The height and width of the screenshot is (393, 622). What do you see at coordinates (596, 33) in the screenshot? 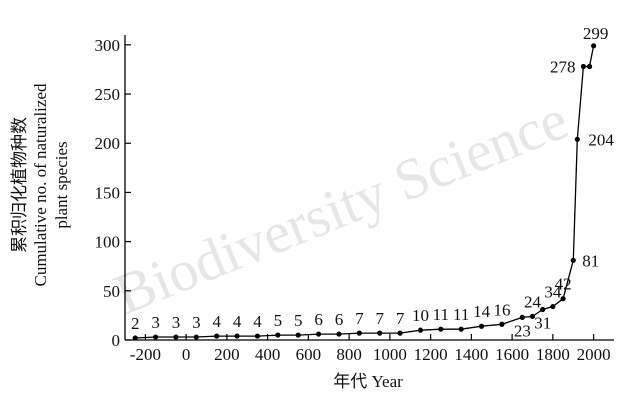
I see `data-label: 299` at bounding box center [596, 33].